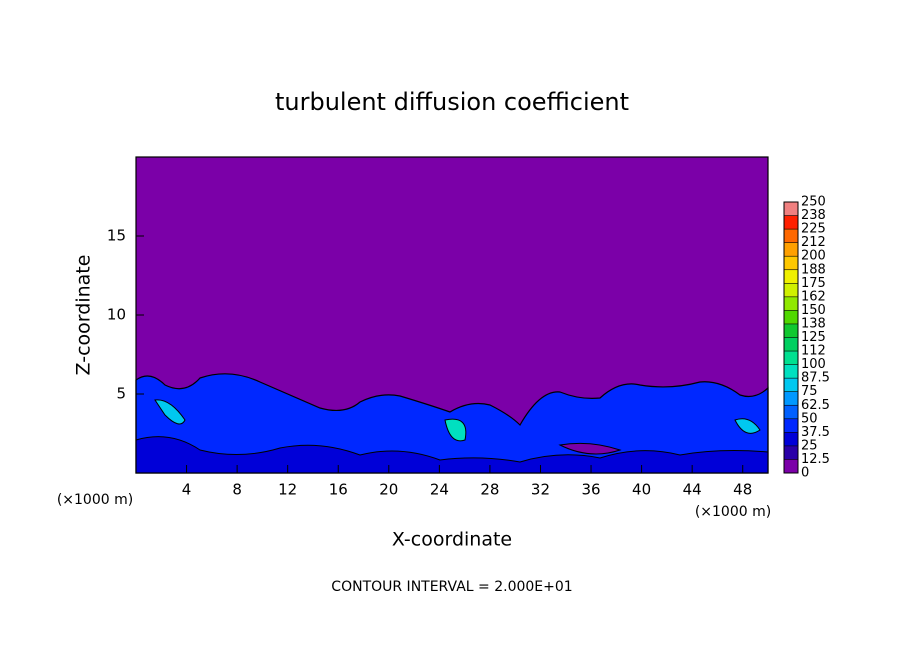 The width and height of the screenshot is (904, 658). What do you see at coordinates (813, 364) in the screenshot?
I see `colorbar-label: 100` at bounding box center [813, 364].